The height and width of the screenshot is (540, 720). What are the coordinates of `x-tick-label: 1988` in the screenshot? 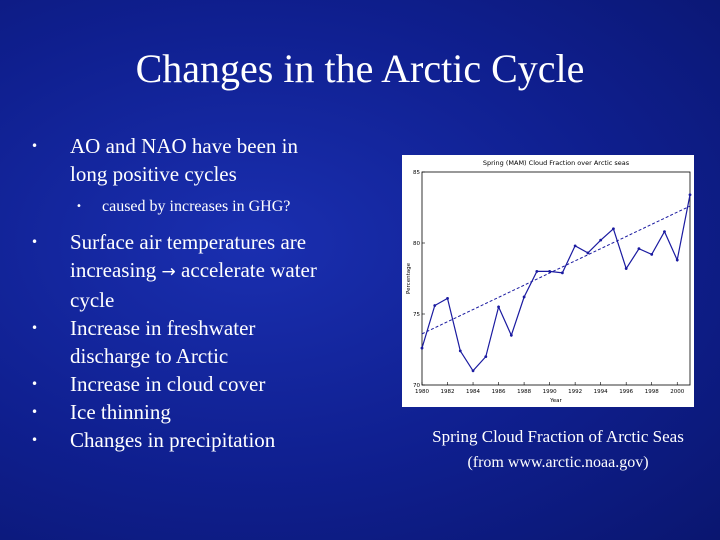 It's located at (524, 392).